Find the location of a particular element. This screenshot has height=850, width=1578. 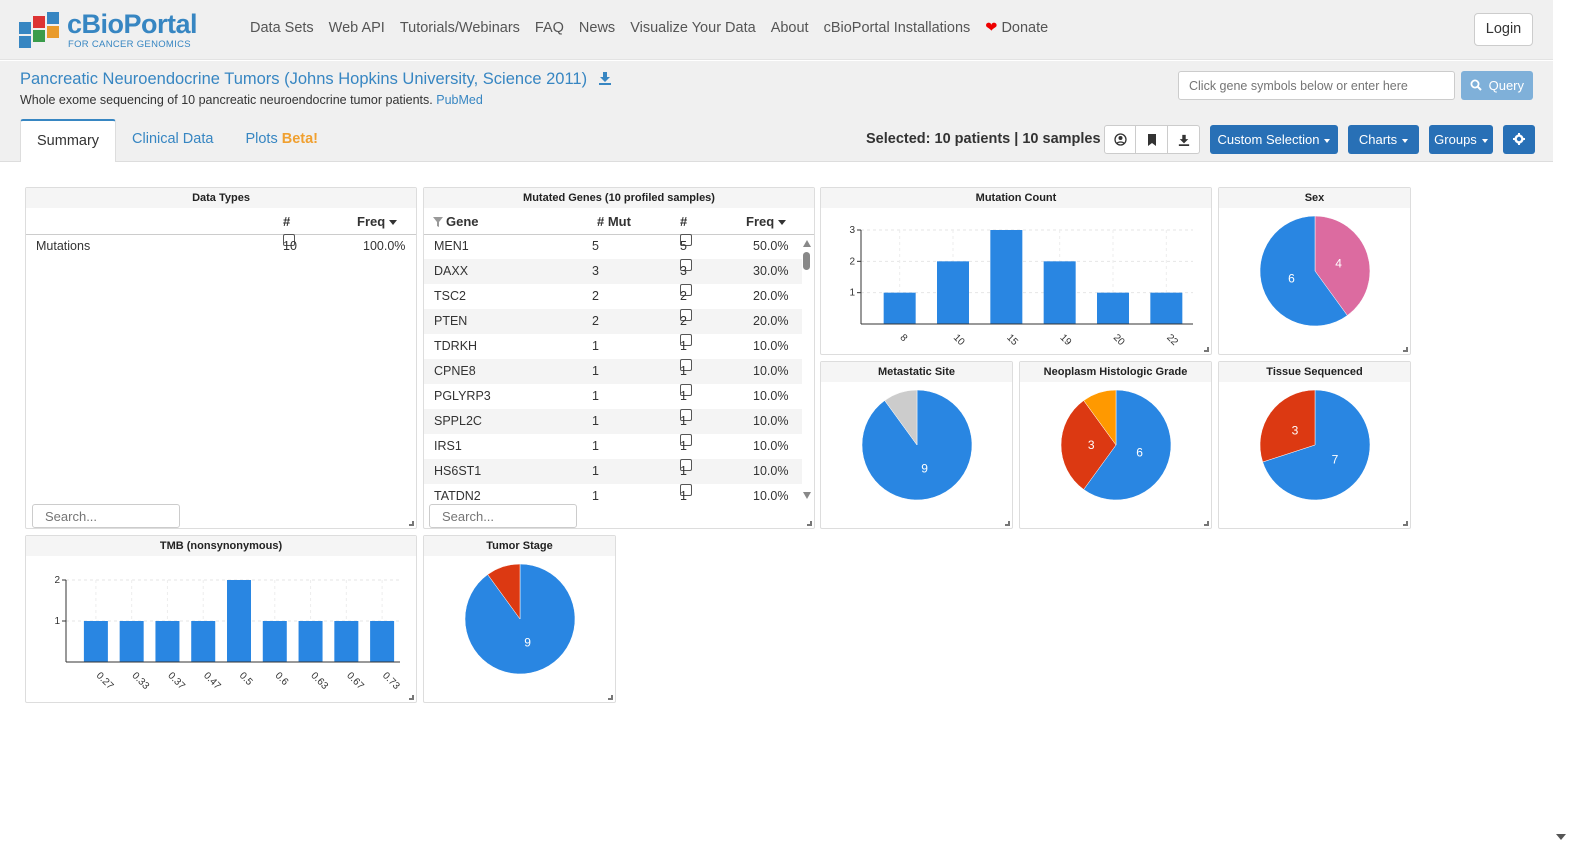

query-button: Query is located at coordinates (1497, 85).